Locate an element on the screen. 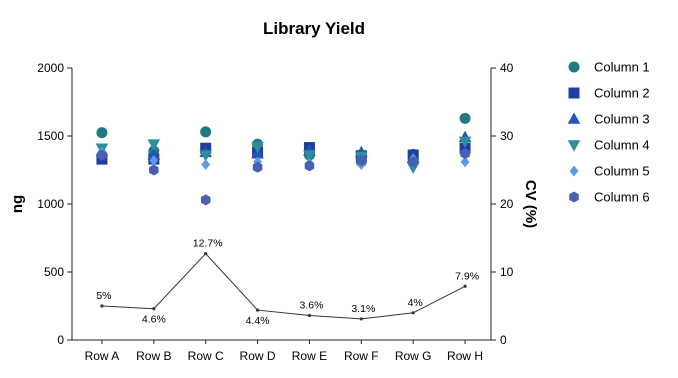 Image resolution: width=678 pixels, height=378 pixels. right-tick-label: 10 is located at coordinates (507, 272).